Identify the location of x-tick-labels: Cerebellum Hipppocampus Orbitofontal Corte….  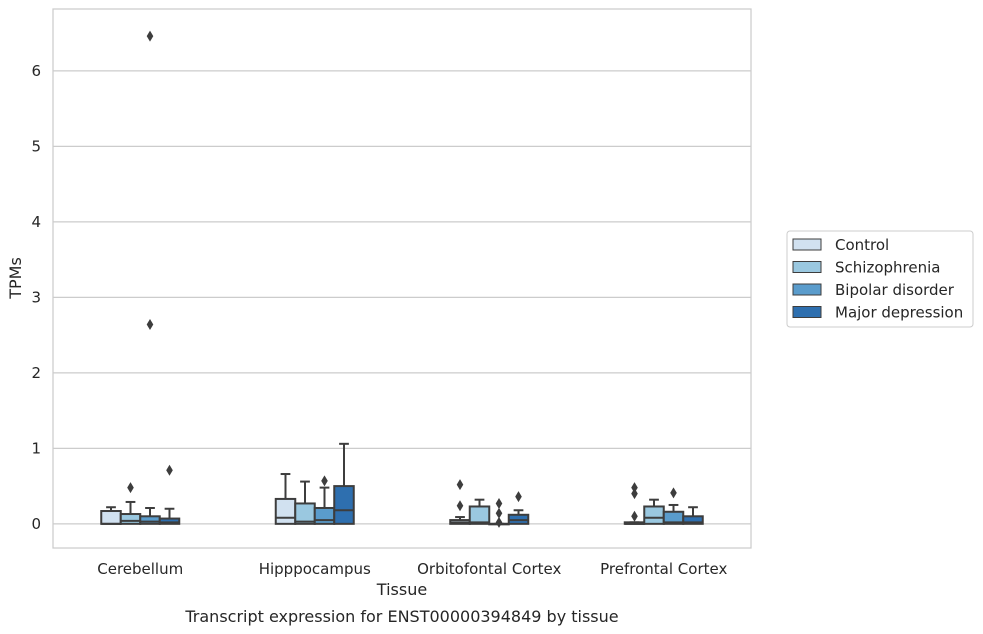
(412, 569).